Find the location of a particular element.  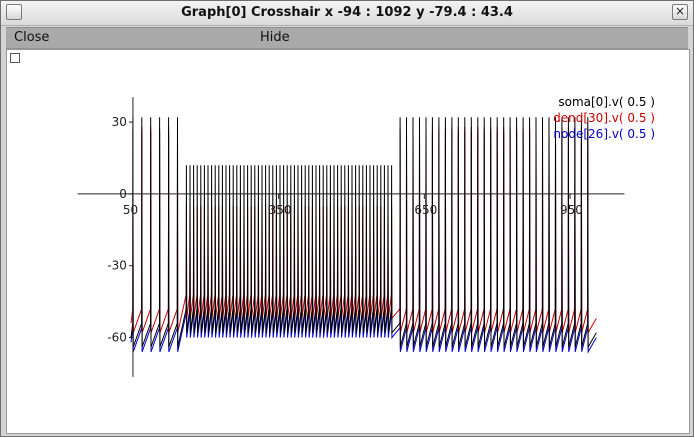

x-tick-label: 50 is located at coordinates (130, 210).